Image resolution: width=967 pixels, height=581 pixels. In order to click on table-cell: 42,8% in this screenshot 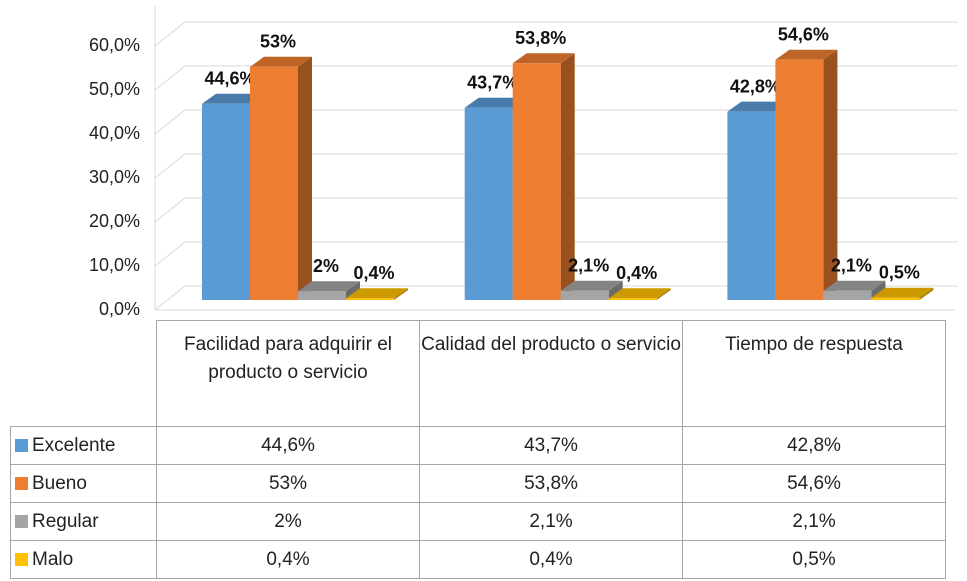, I will do `click(814, 445)`.